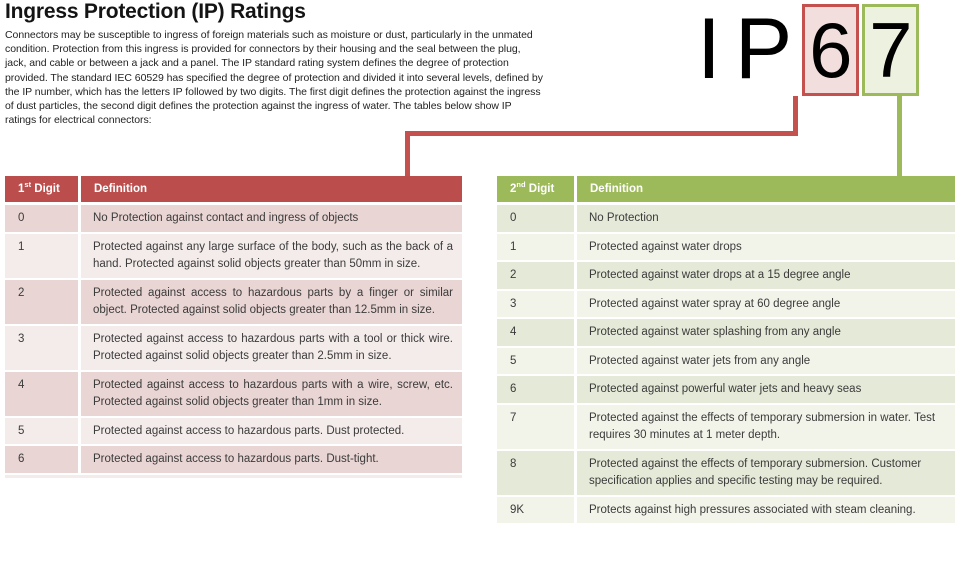  What do you see at coordinates (709, 49) in the screenshot?
I see `ip-letter-i: I` at bounding box center [709, 49].